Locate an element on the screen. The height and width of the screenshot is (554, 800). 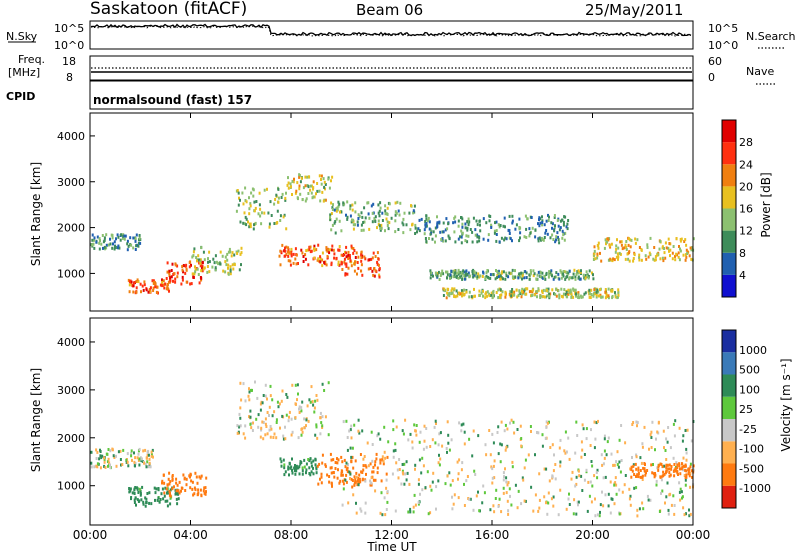
colorbar-swatch is located at coordinates (729, 430).